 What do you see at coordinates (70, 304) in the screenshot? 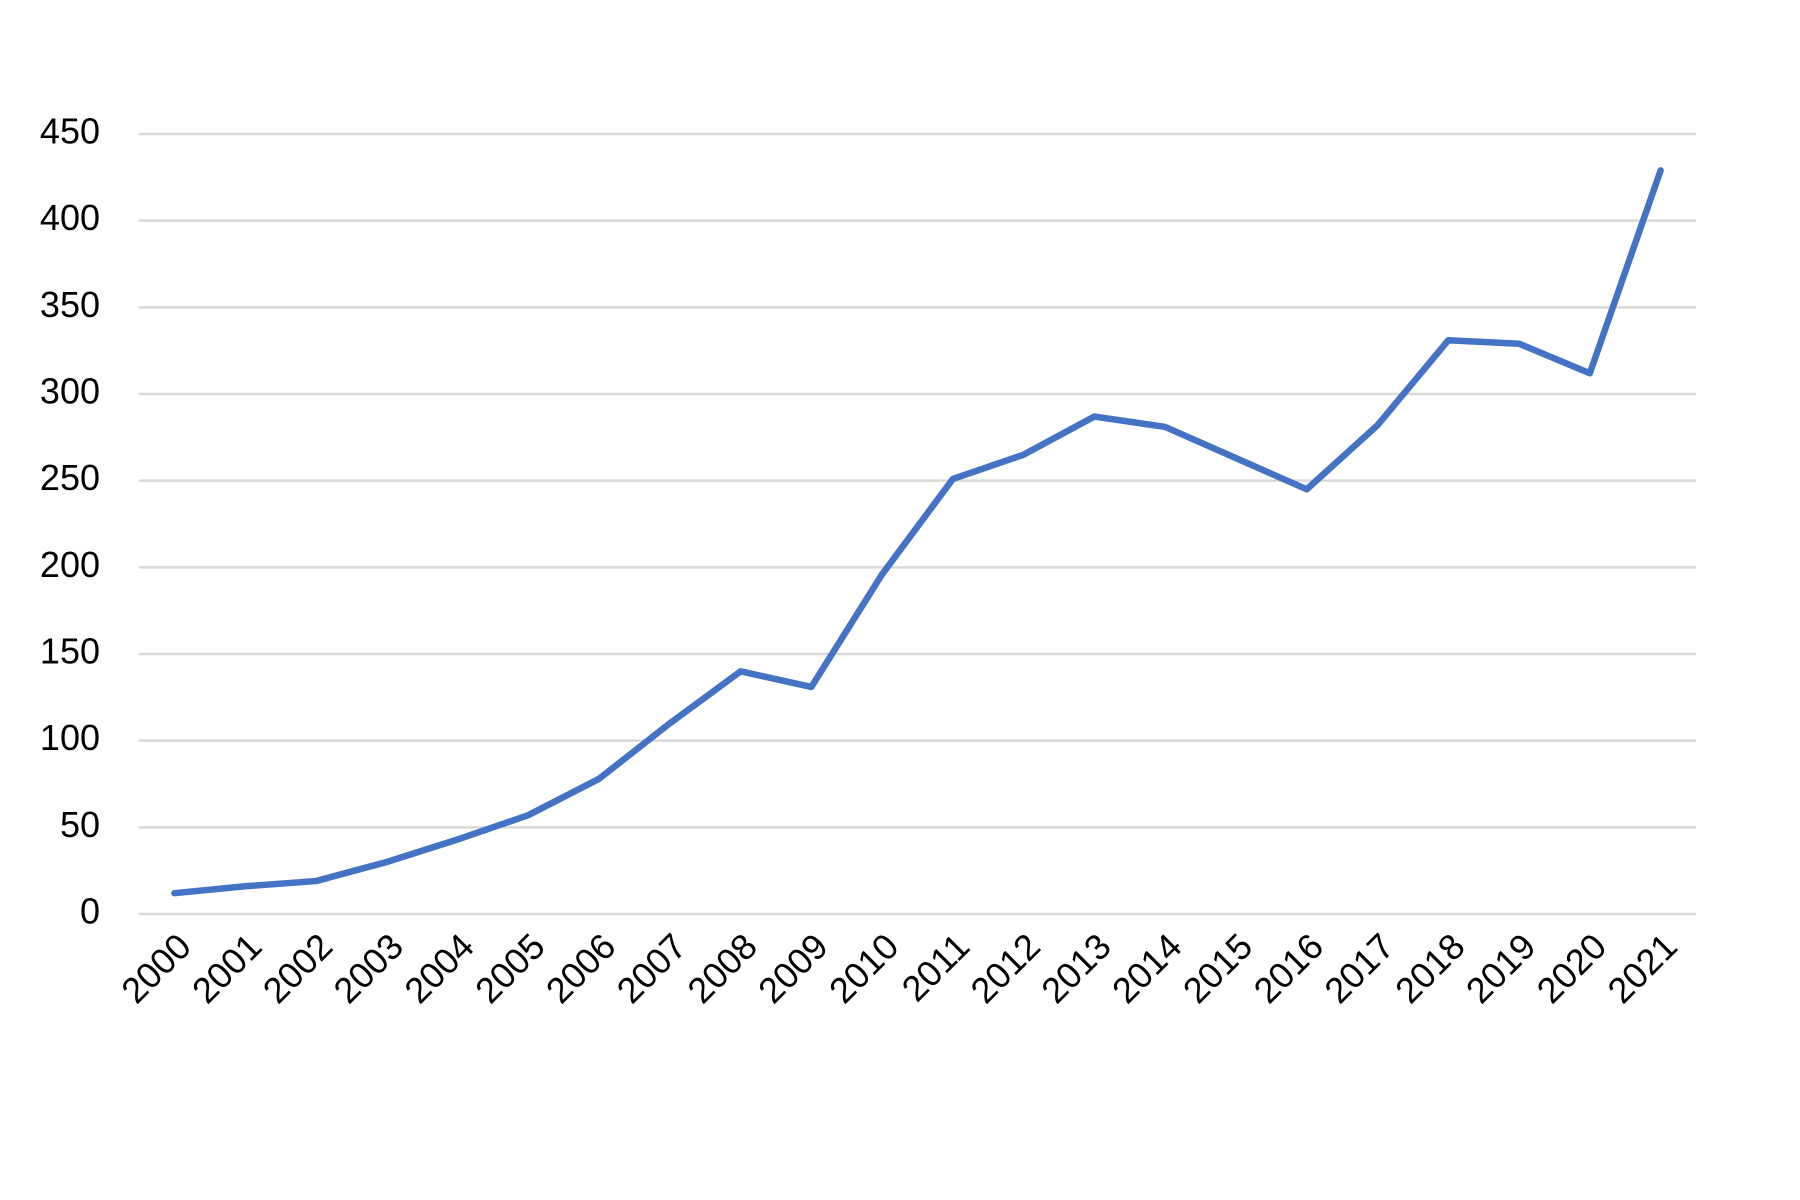
I see `y-tick-label: 350` at bounding box center [70, 304].